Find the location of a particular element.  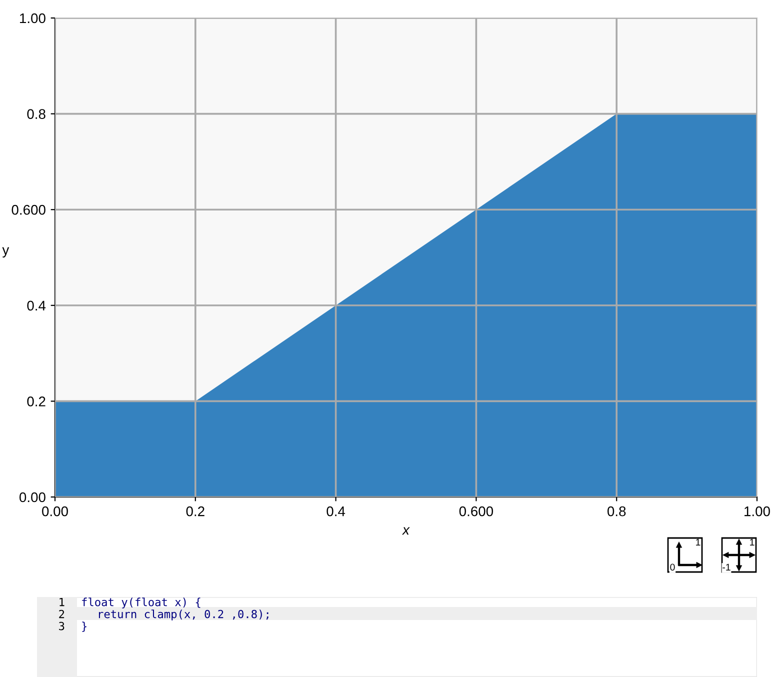

y-tick-label: 0.8 is located at coordinates (36, 114).